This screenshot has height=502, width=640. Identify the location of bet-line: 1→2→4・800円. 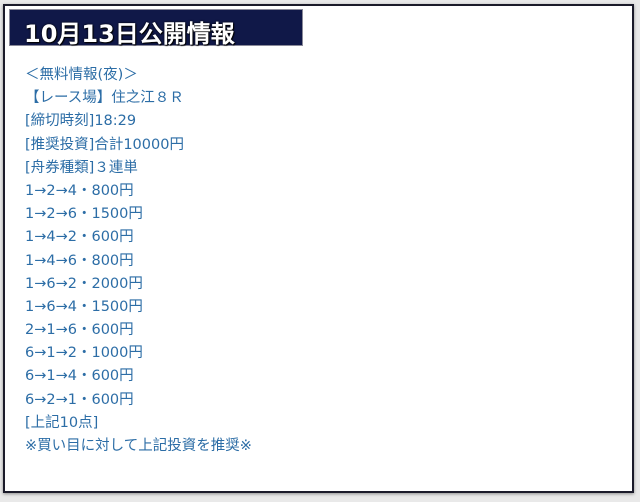
(79, 190).